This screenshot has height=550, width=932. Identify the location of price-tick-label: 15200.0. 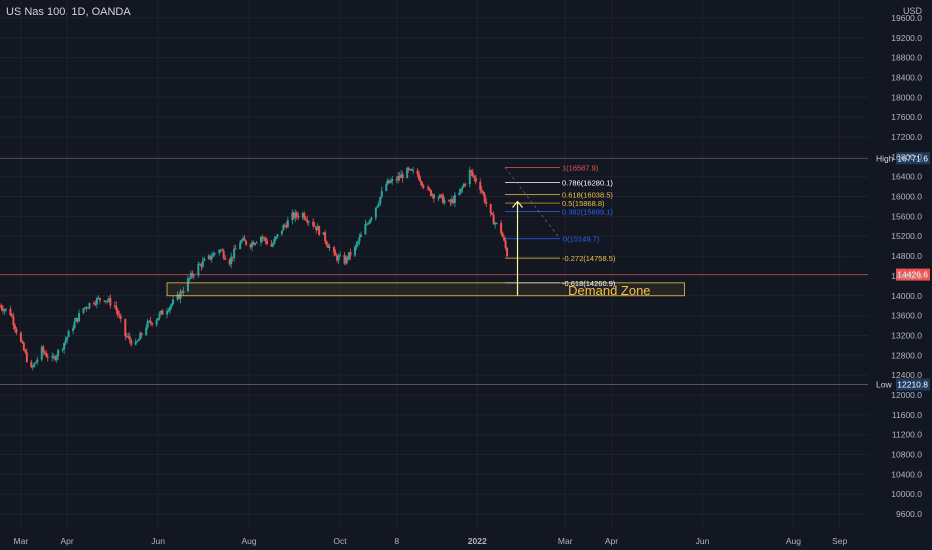
(906, 236).